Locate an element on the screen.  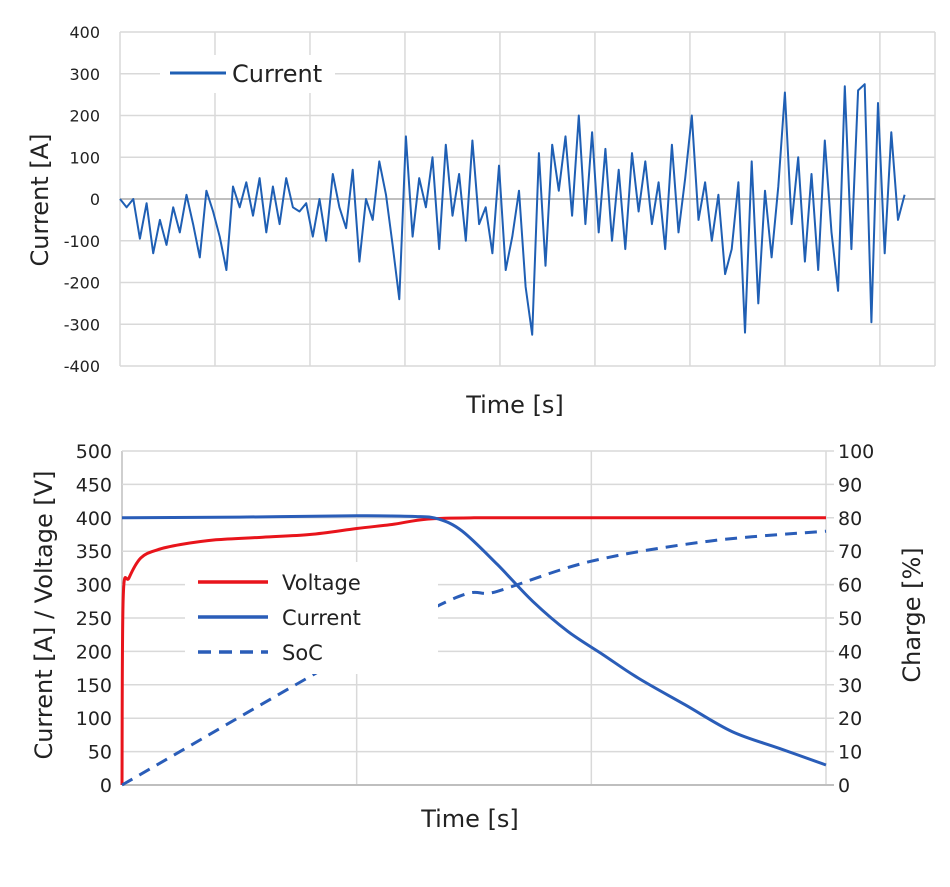
y-tick-label: 150 is located at coordinates (94, 686).